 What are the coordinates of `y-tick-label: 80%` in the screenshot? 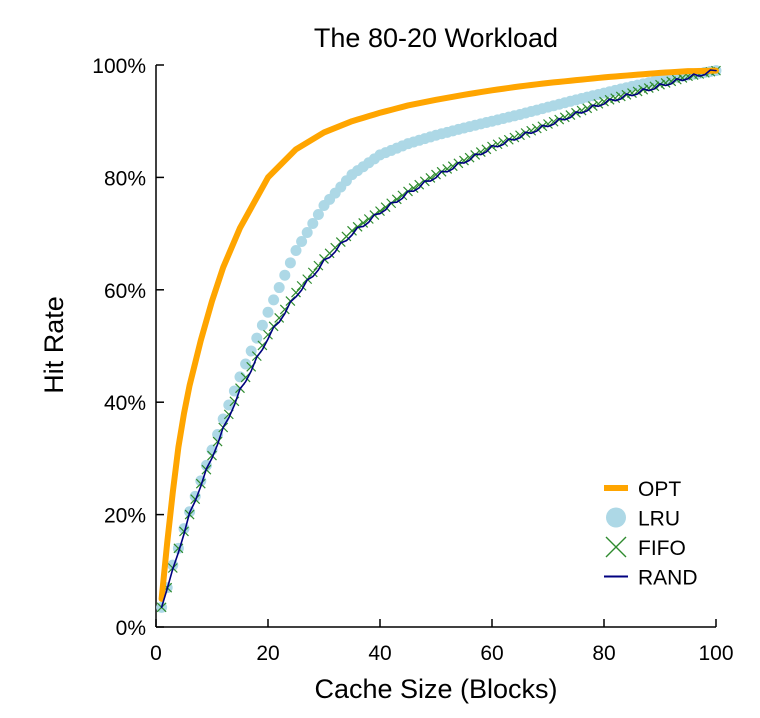 It's located at (125, 178).